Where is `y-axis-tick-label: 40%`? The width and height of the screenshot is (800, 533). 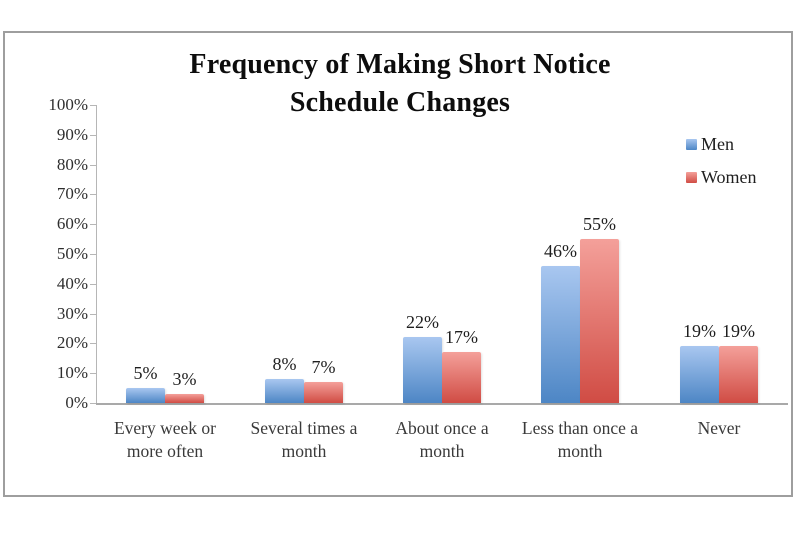 y-axis-tick-label: 40% is located at coordinates (72, 283).